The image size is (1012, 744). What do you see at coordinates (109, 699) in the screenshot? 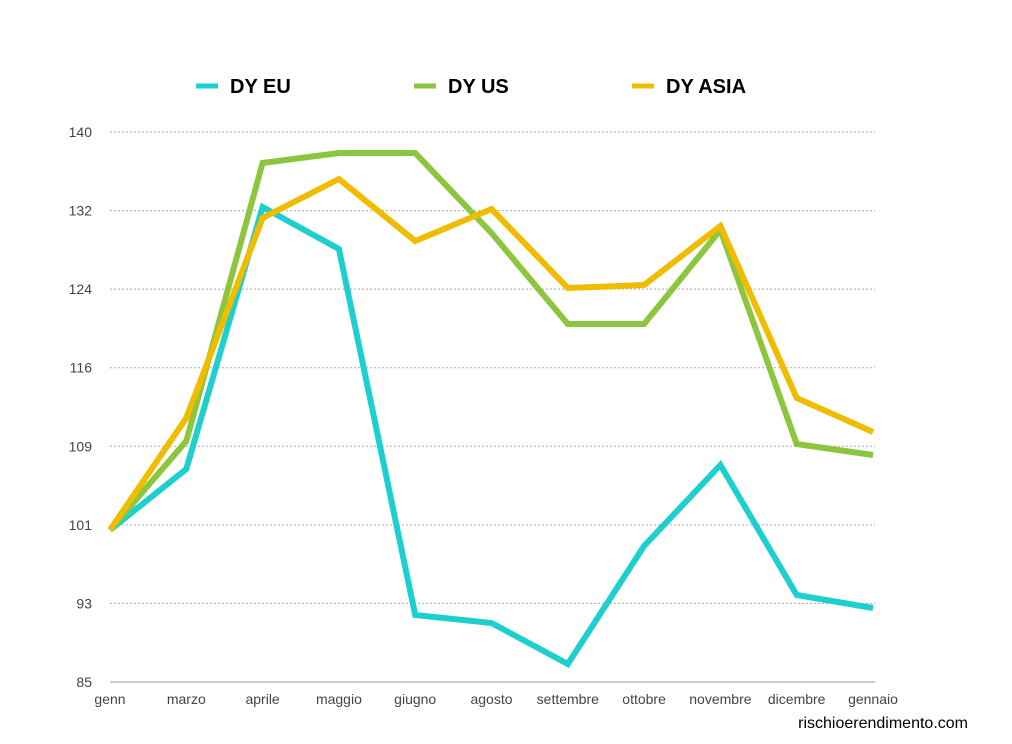
I see `x-tick-label: genn` at bounding box center [109, 699].